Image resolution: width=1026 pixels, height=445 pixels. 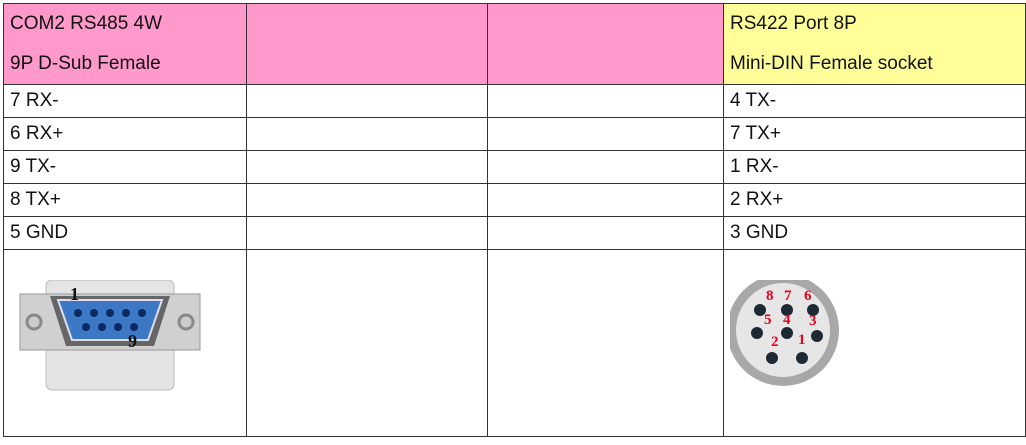 What do you see at coordinates (125, 134) in the screenshot?
I see `left-pin: 6 RX+` at bounding box center [125, 134].